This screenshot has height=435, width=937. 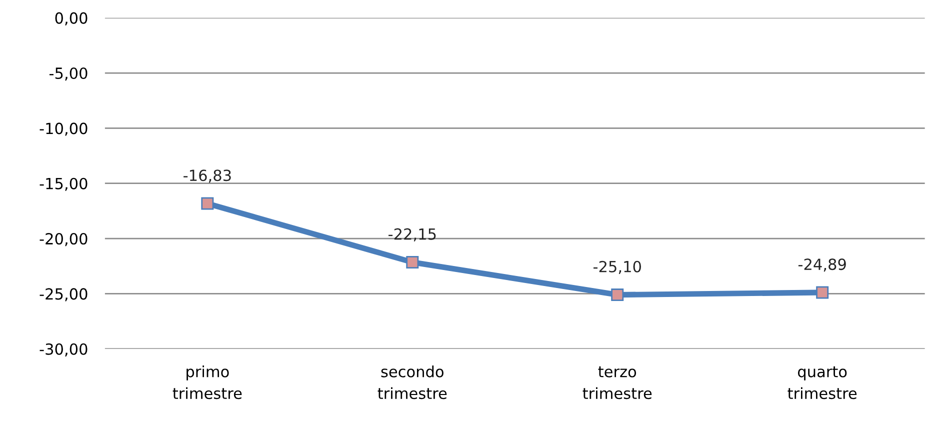 What do you see at coordinates (64, 239) in the screenshot?
I see `y-tick-label: -20,00` at bounding box center [64, 239].